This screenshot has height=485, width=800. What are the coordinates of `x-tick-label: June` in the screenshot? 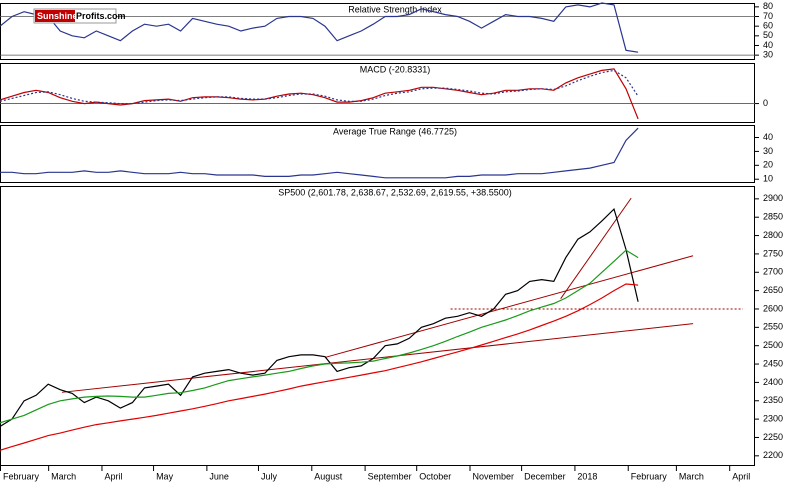 It's located at (219, 476).